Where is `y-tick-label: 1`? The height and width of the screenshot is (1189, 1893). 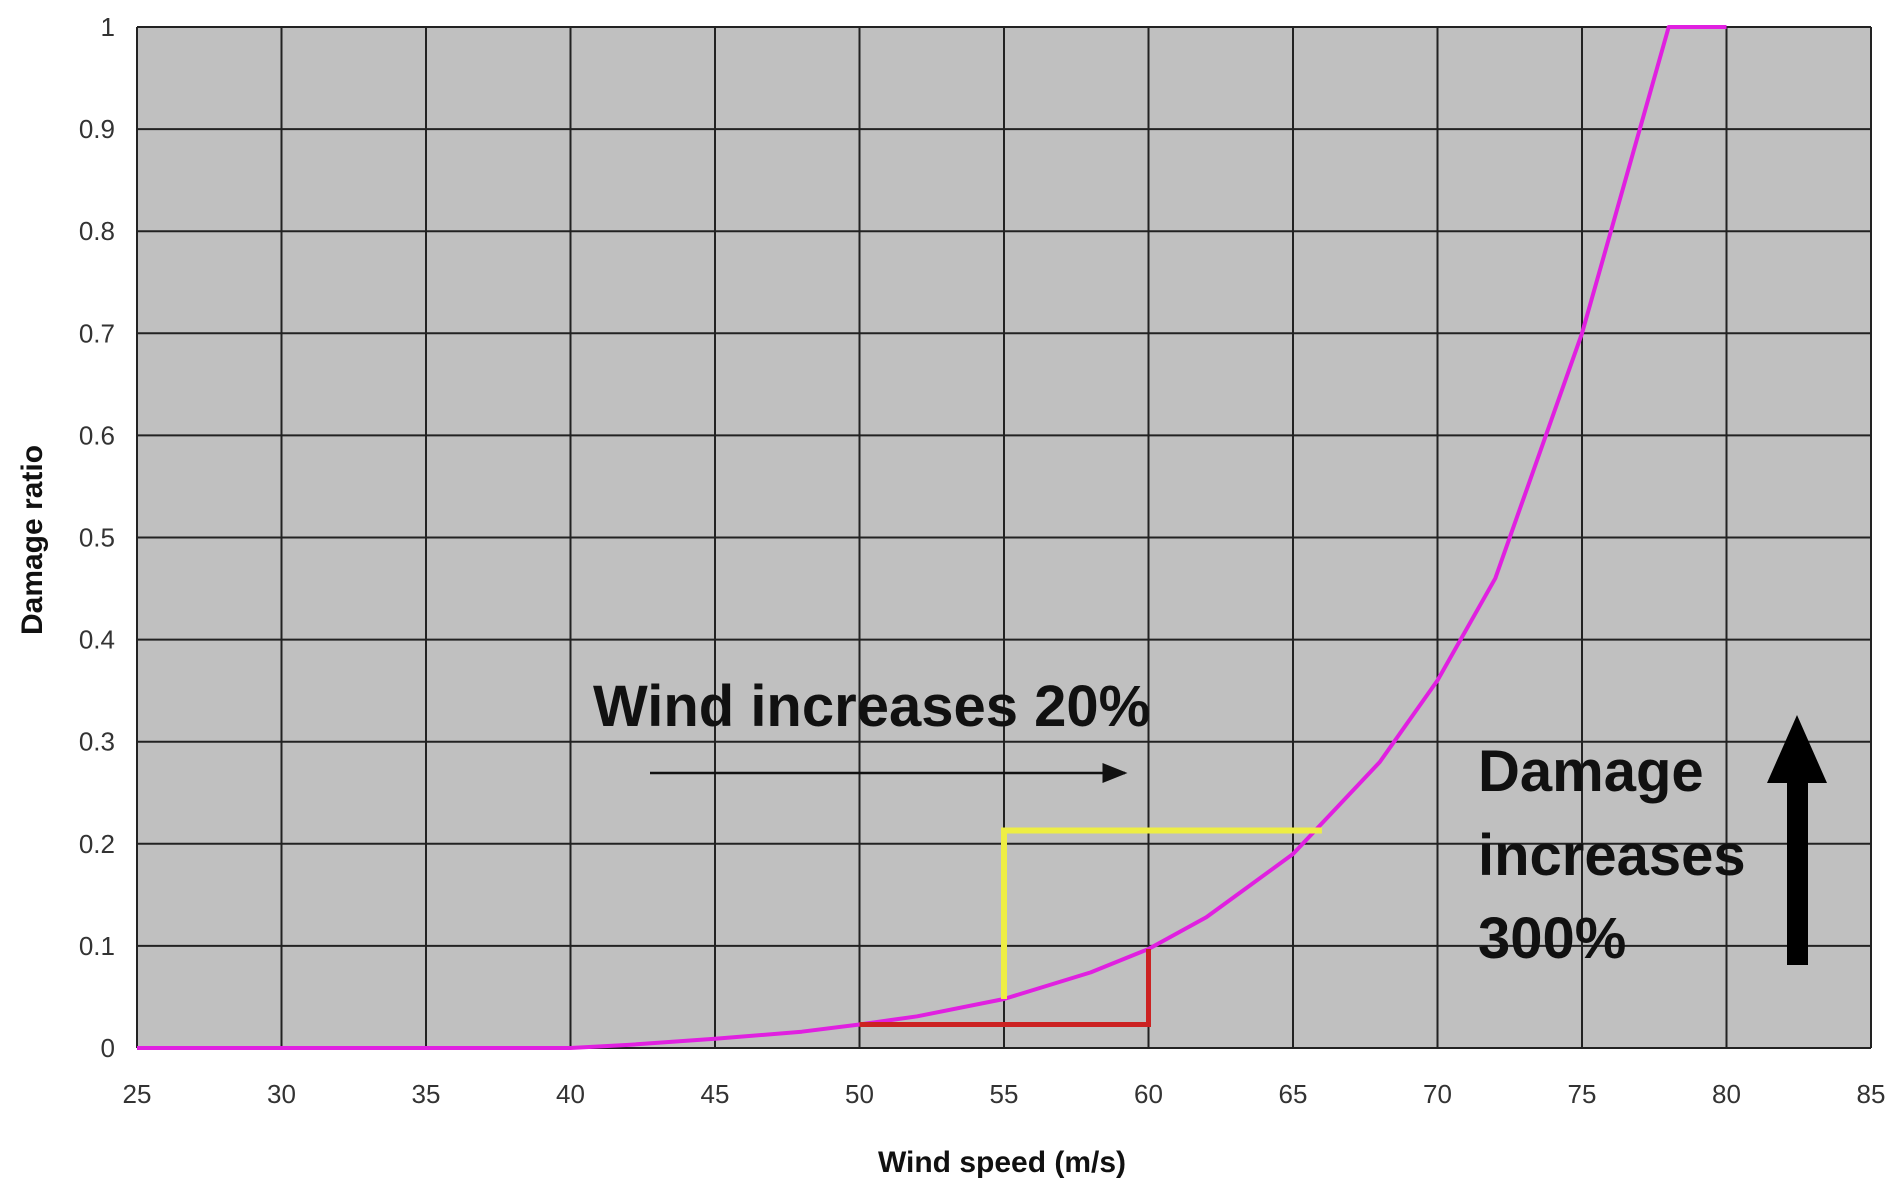
y-tick-label: 1 is located at coordinates (108, 27).